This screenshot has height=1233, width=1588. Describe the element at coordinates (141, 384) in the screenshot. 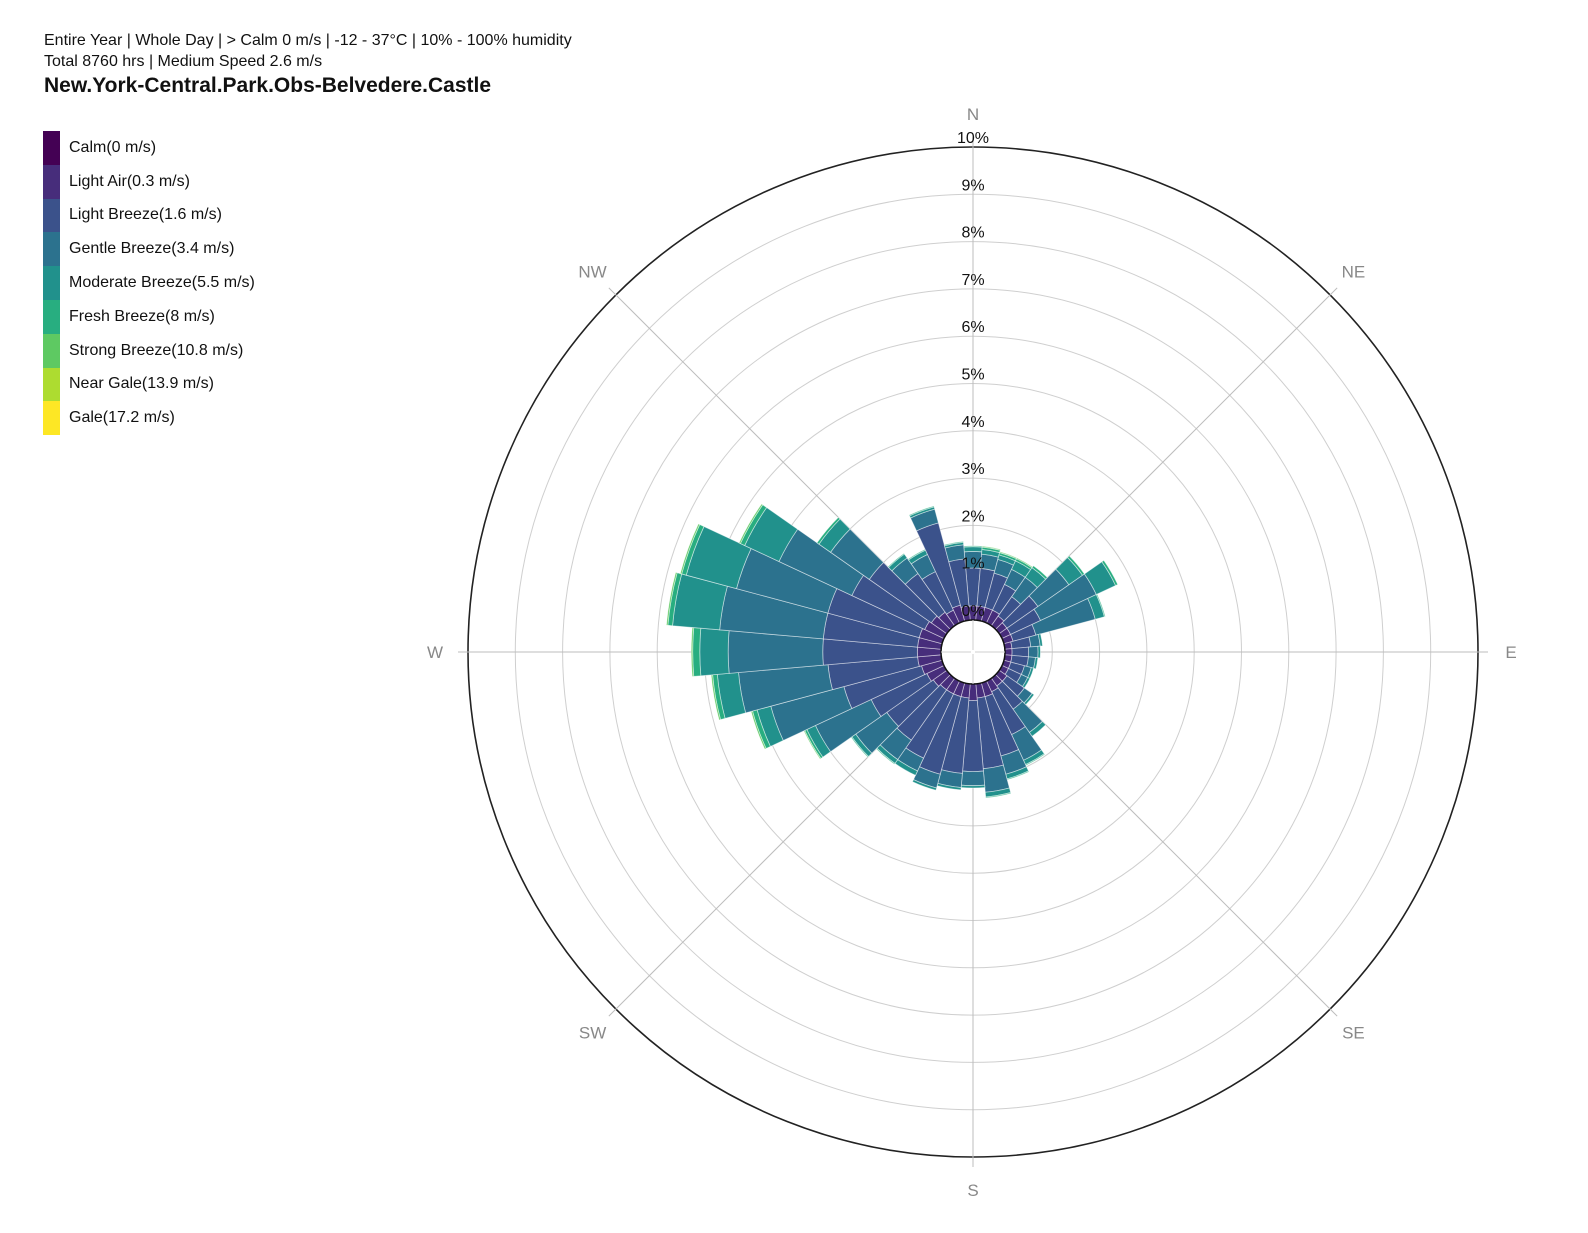

I see `legend-label: Near Gale(13.9 m/s)` at that location.